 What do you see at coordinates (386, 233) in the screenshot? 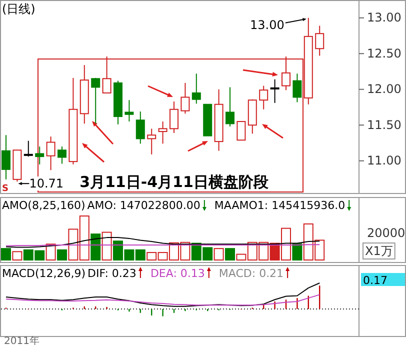
I see `text: 20000` at bounding box center [386, 233].